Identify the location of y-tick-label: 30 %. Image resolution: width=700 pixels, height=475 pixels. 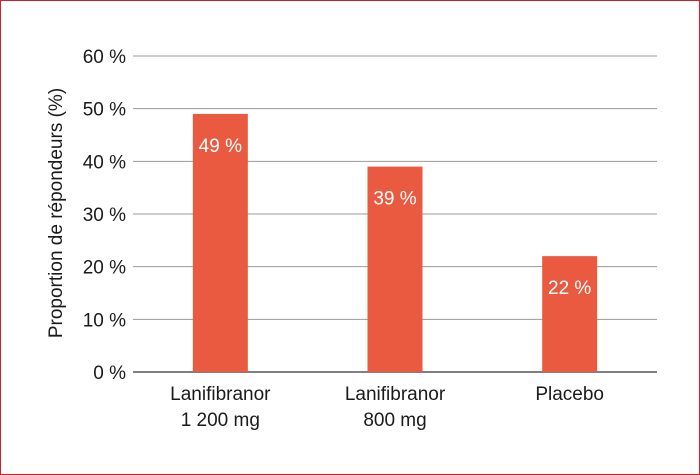
(104, 215).